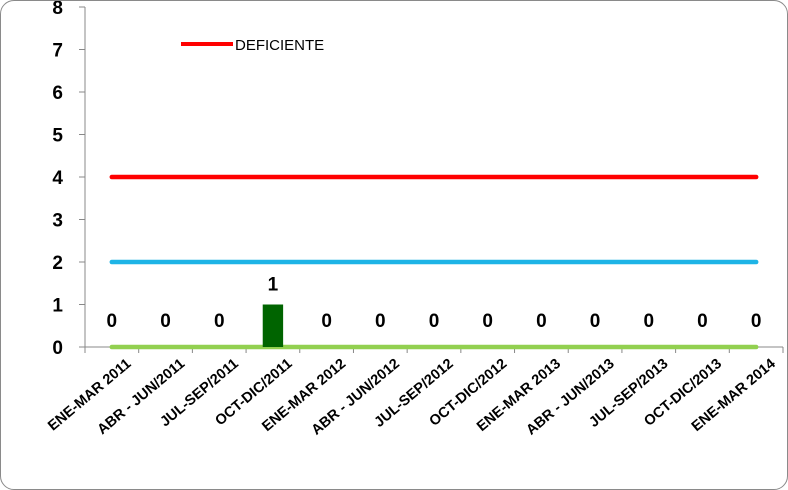 This screenshot has height=490, width=788. I want to click on y-tick-labels: 0 1 2 3 4 5 6 7 8, so click(57, 180).